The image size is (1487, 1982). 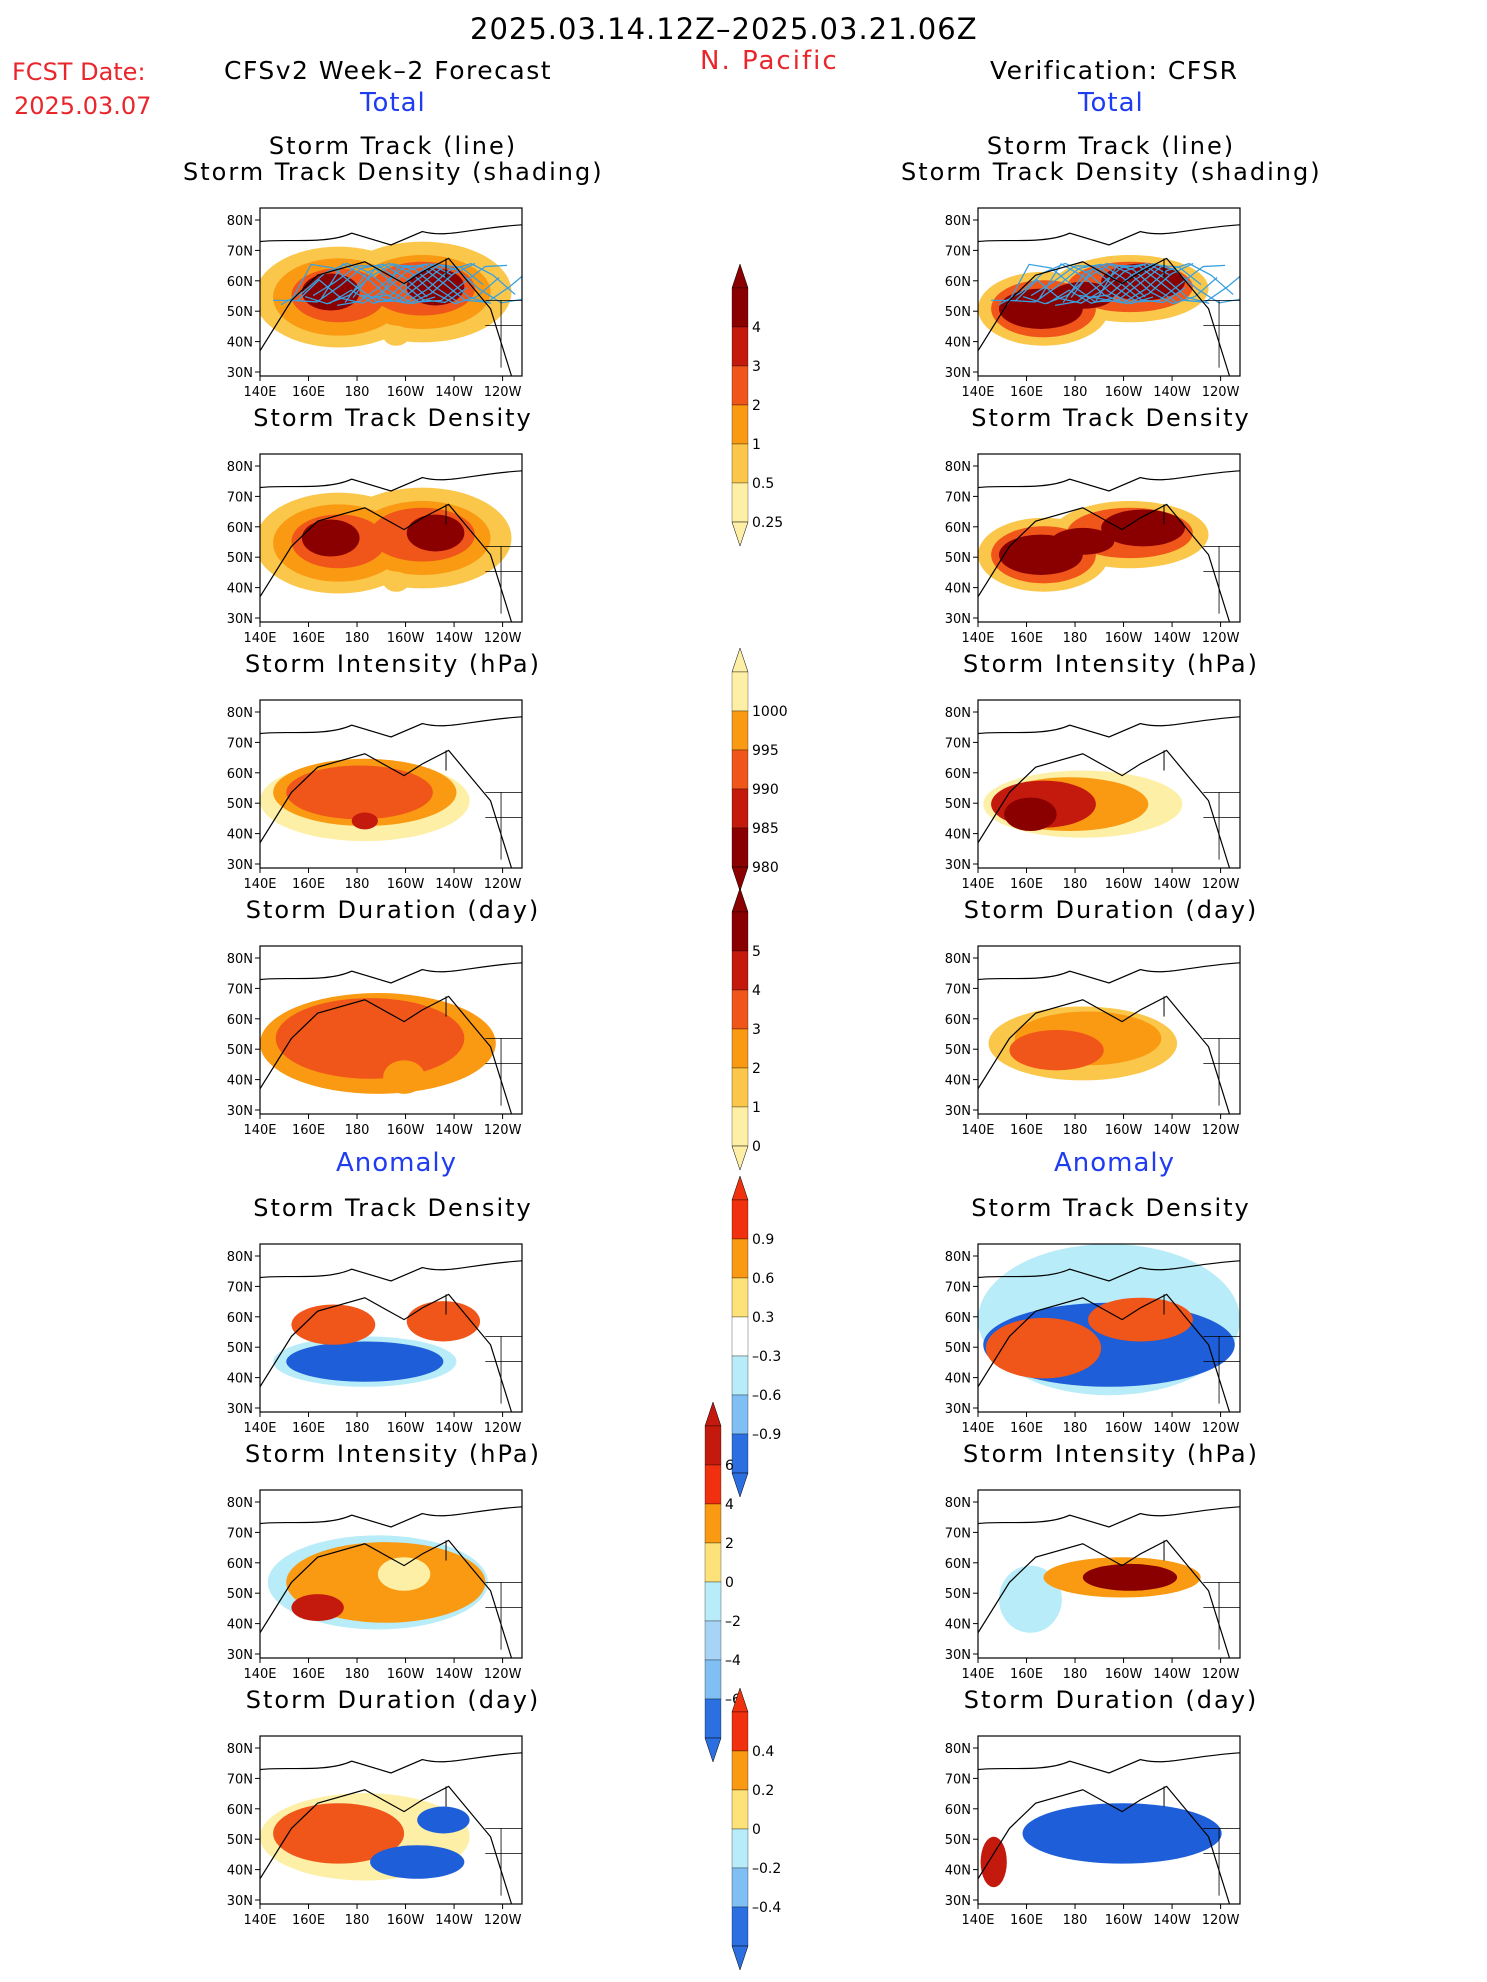 What do you see at coordinates (763, 1279) in the screenshot?
I see `colorbar-label: 0.6` at bounding box center [763, 1279].